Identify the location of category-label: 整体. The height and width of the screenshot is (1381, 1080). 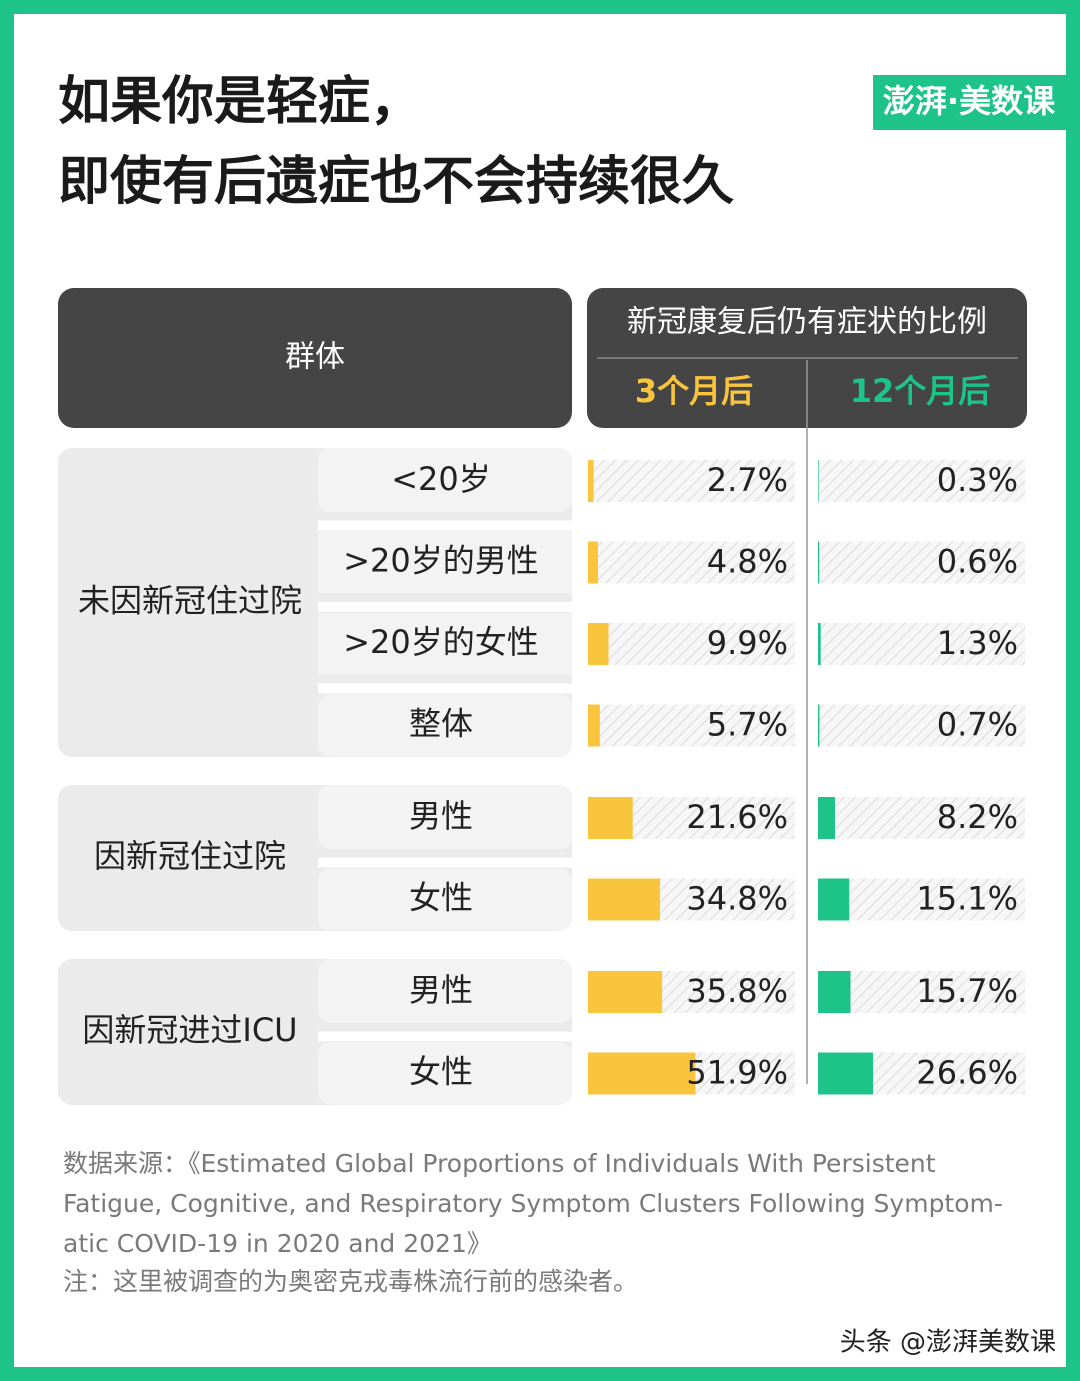
(441, 724).